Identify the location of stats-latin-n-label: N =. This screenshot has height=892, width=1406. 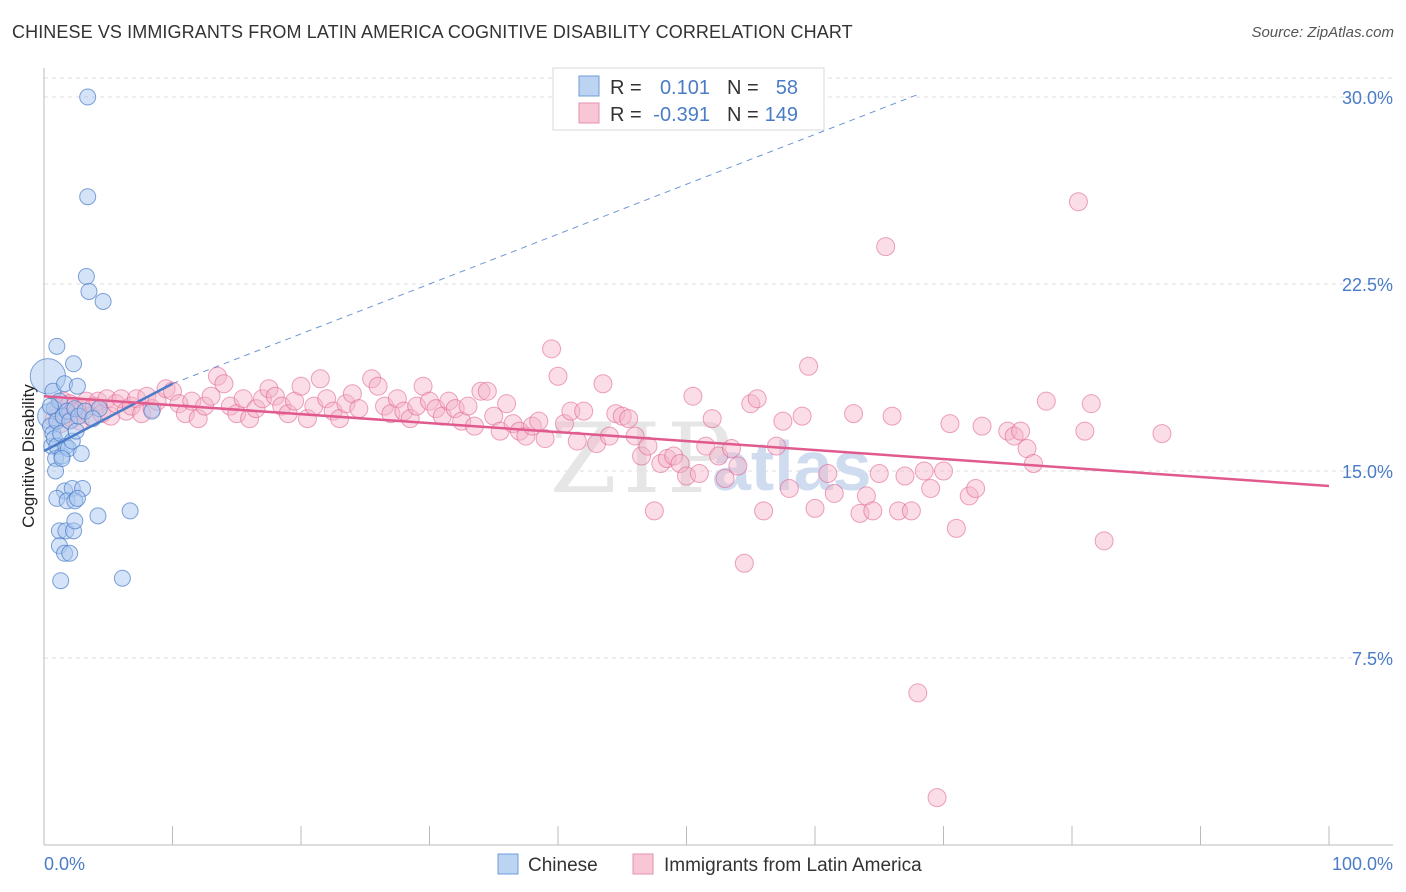
(743, 115).